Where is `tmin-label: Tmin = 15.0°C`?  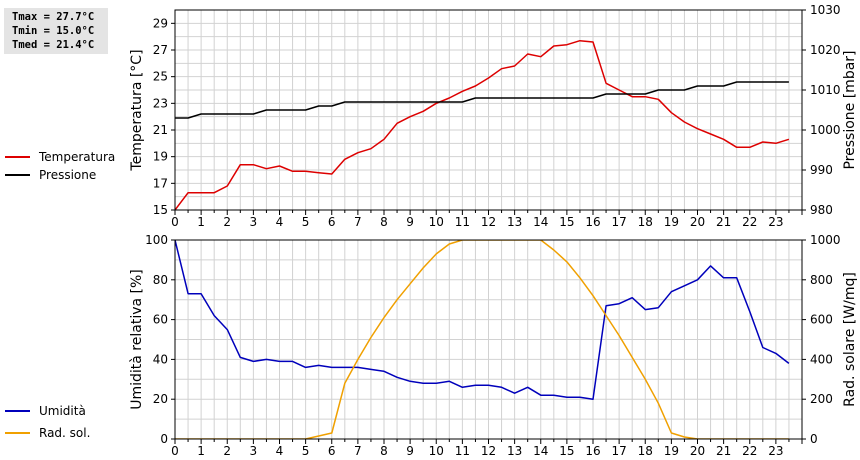
tmin-label: Tmin = 15.0°C is located at coordinates (53, 31).